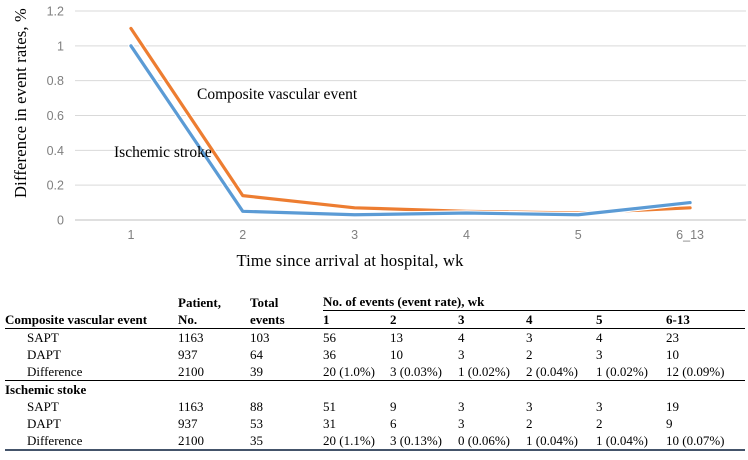 This screenshot has width=748, height=460. I want to click on col-header-patient-line1: Patient,, so click(199, 302).